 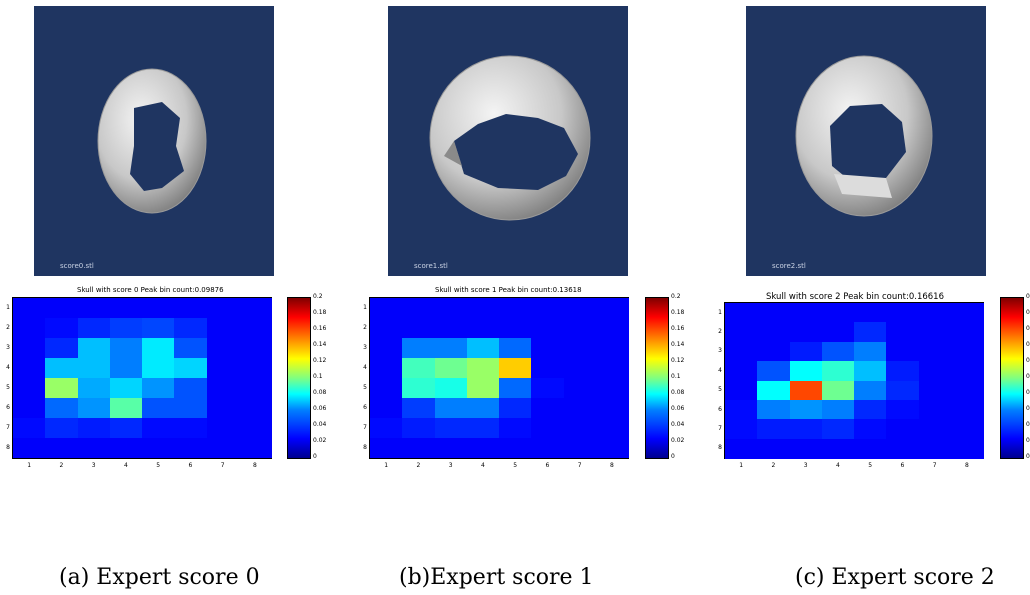 What do you see at coordinates (510, 138) in the screenshot?
I see `skull-b-graphic` at bounding box center [510, 138].